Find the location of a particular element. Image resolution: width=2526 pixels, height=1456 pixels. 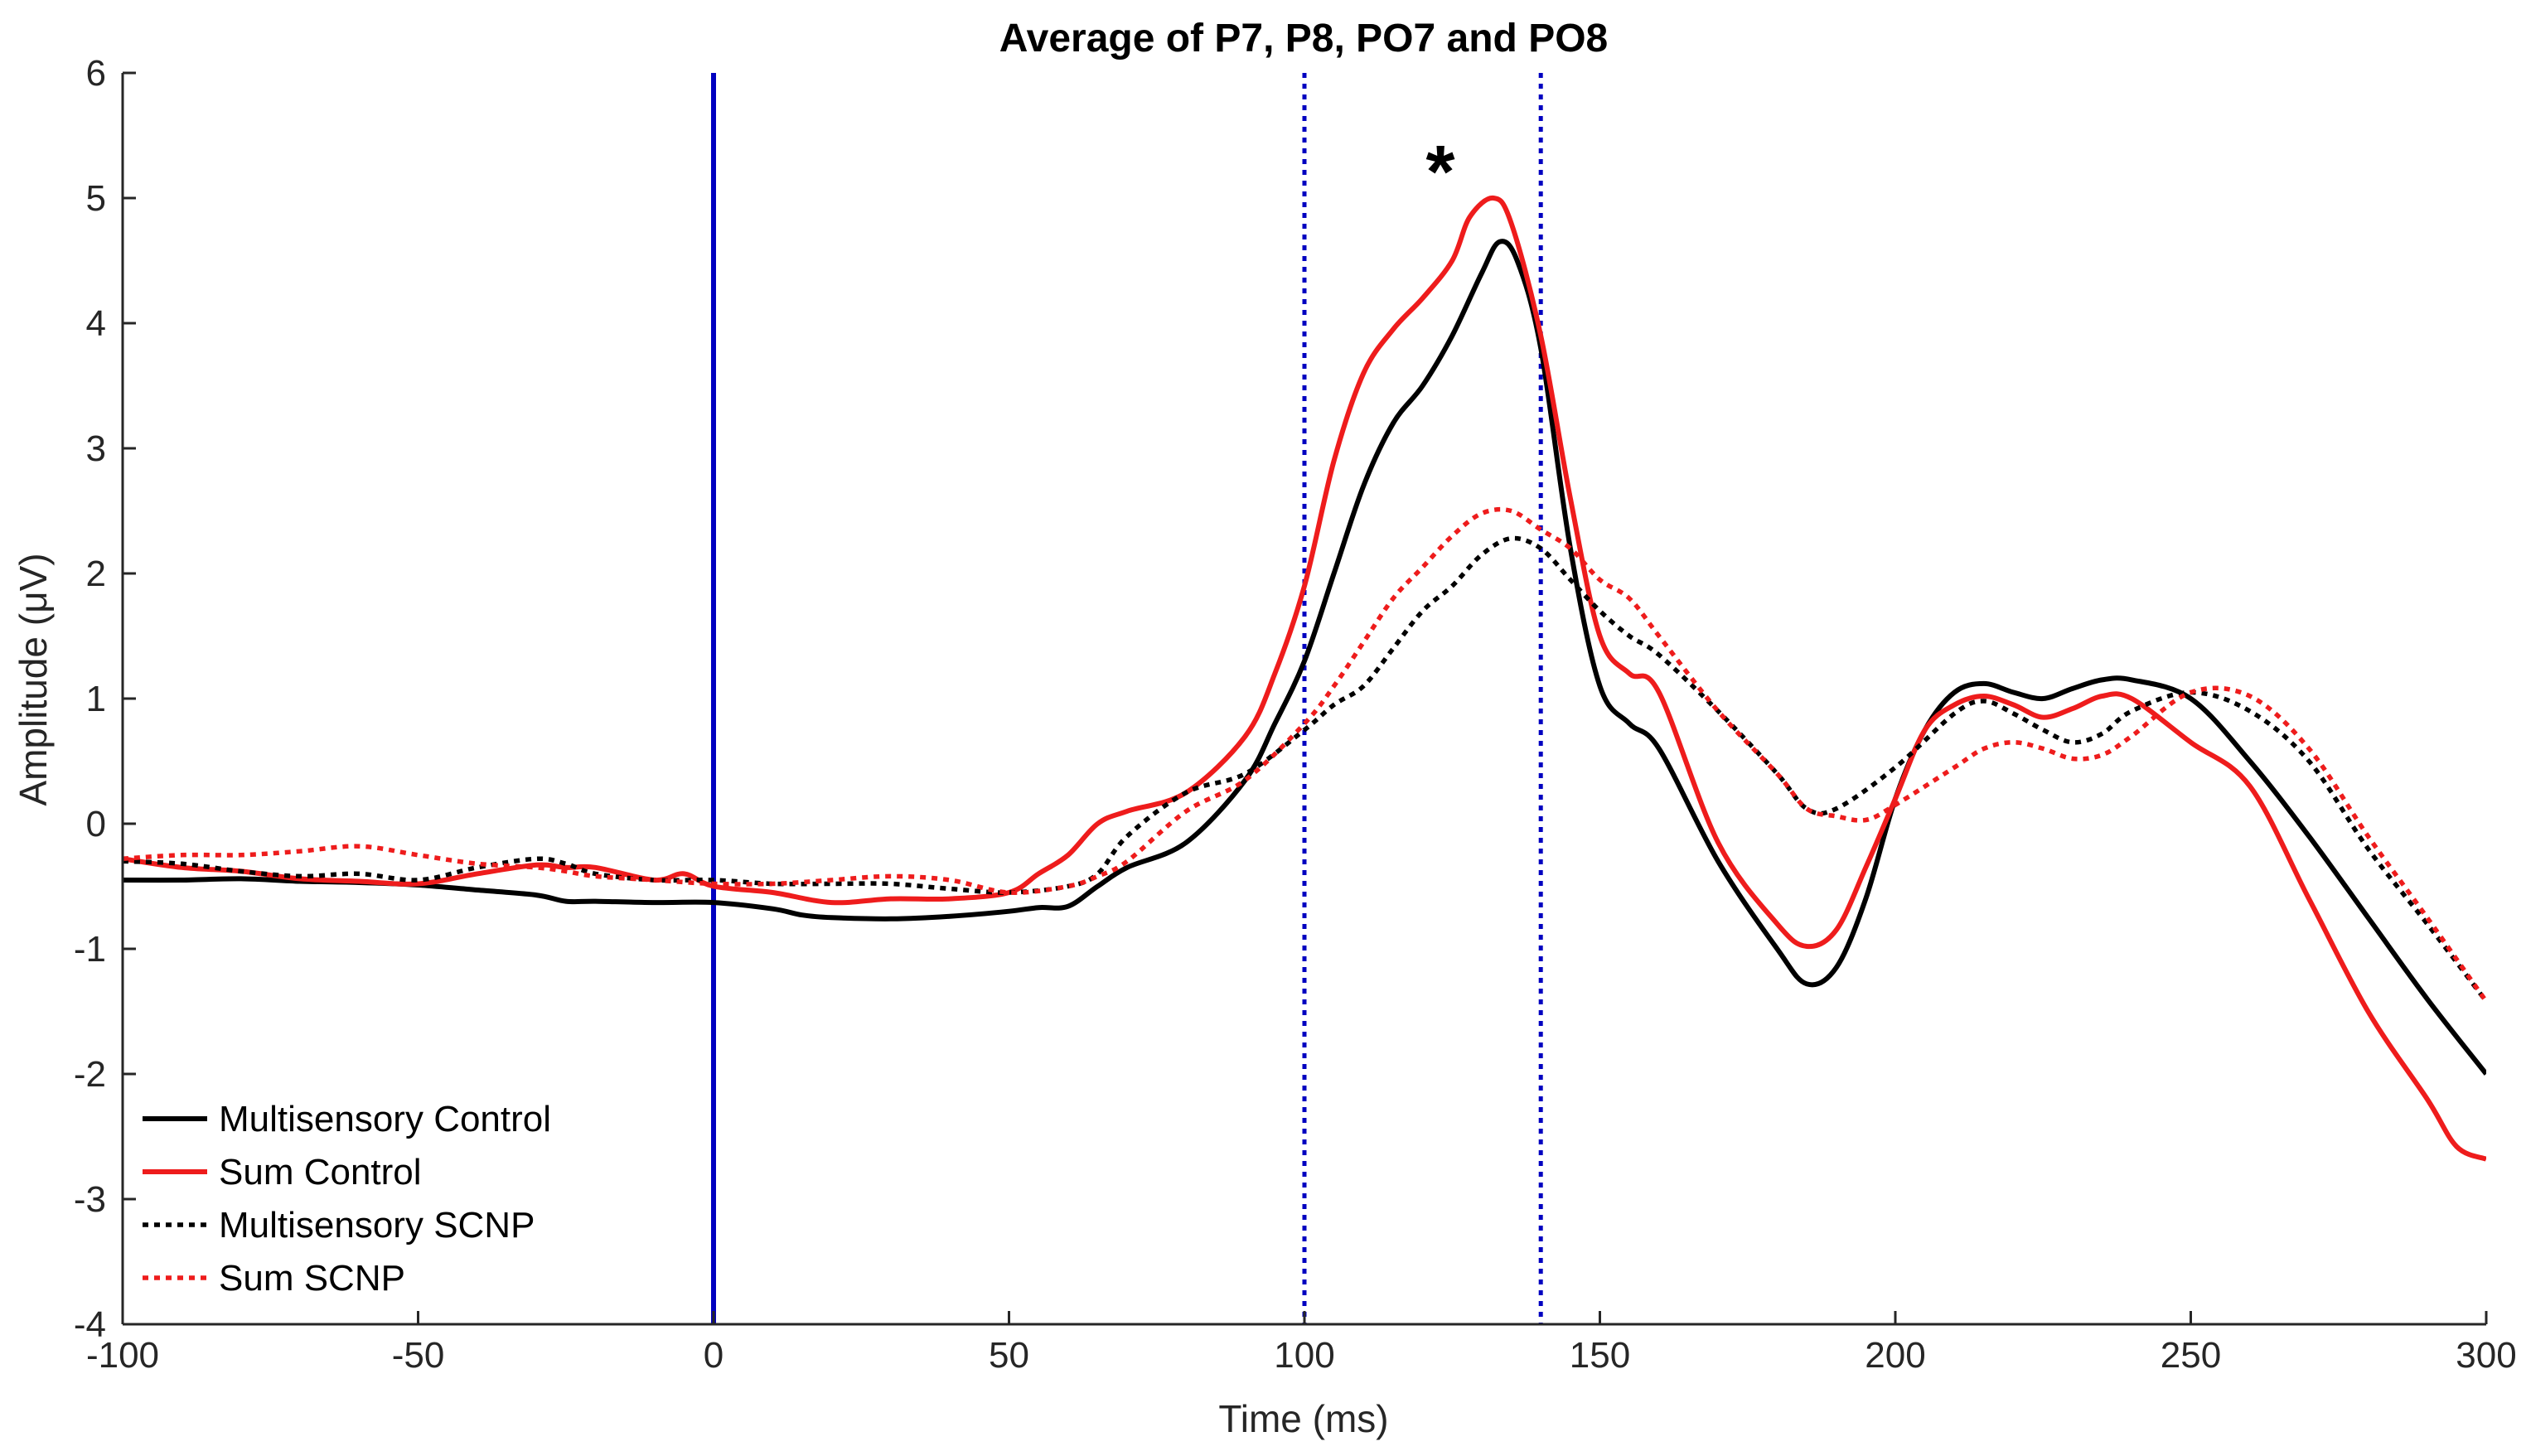

chart-title: Average of P7, P8, PO7 and PO8 is located at coordinates (1304, 38).